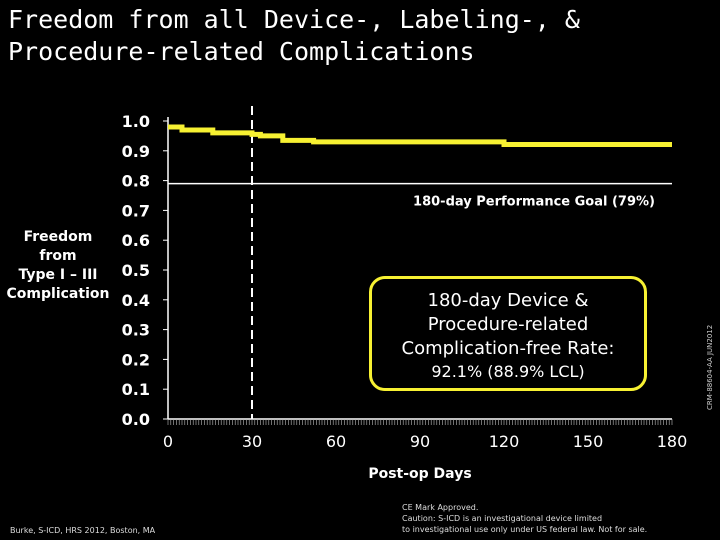  Describe the element at coordinates (504, 441) in the screenshot. I see `x-tick-label: 120` at that location.